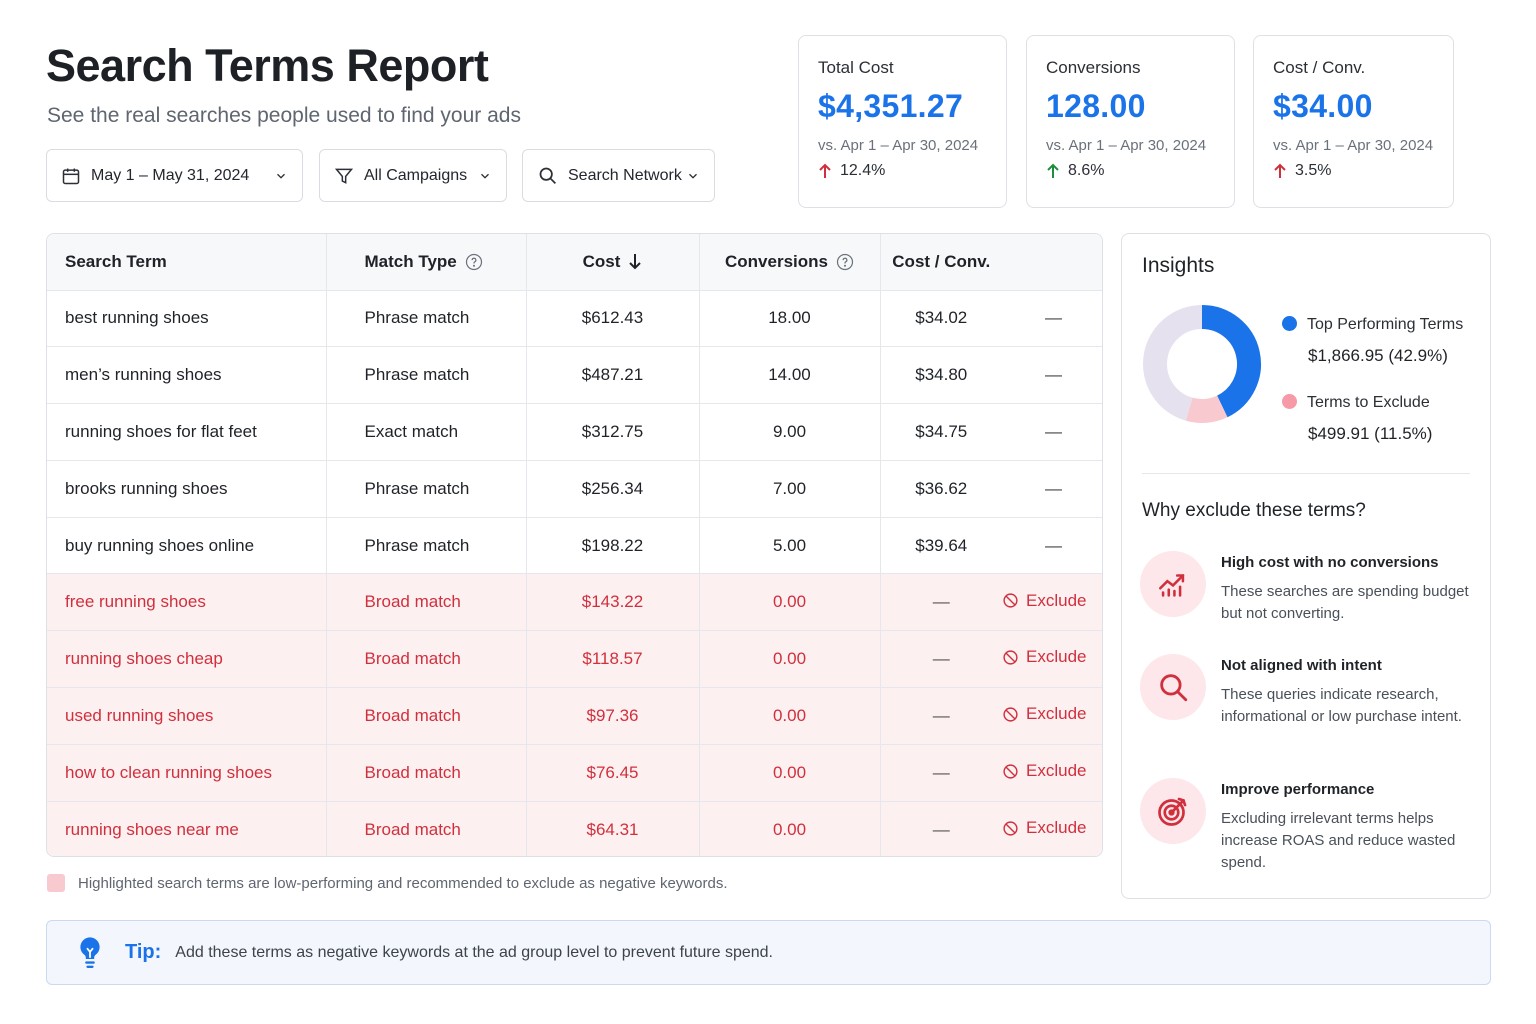  Describe the element at coordinates (613, 773) in the screenshot. I see `cell-cost: $76.45` at that location.